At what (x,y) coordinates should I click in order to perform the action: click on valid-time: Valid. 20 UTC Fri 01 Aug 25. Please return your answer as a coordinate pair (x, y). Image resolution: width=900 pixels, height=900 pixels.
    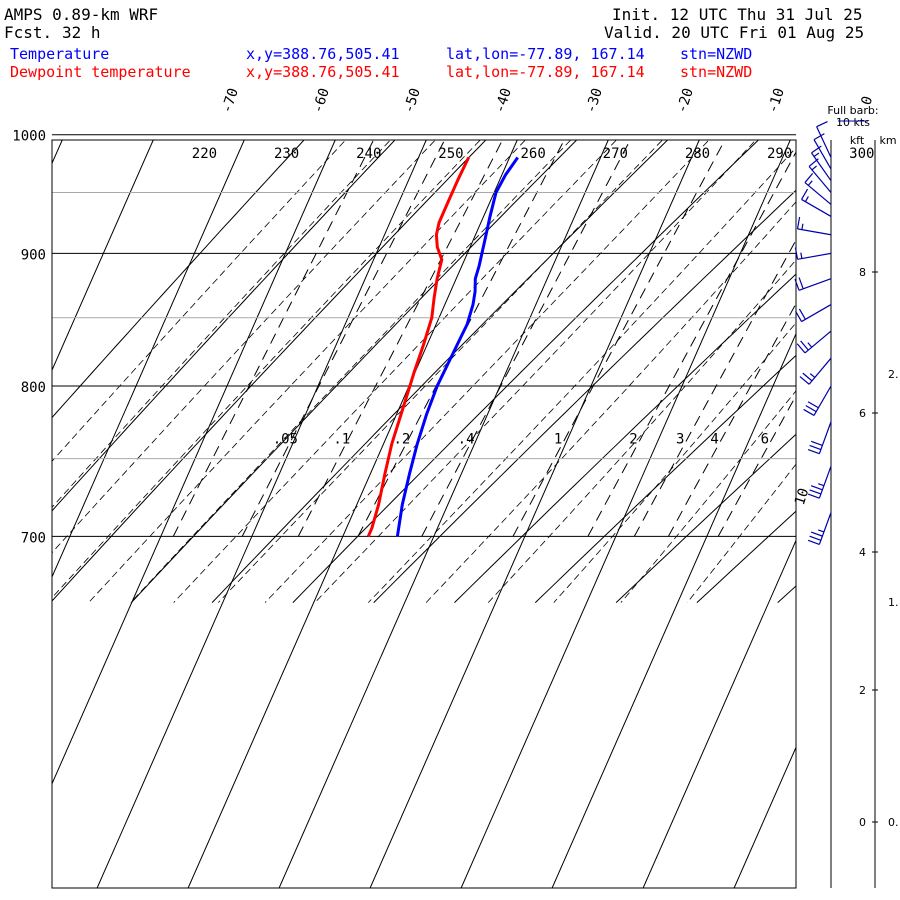
    Looking at the image, I should click on (734, 32).